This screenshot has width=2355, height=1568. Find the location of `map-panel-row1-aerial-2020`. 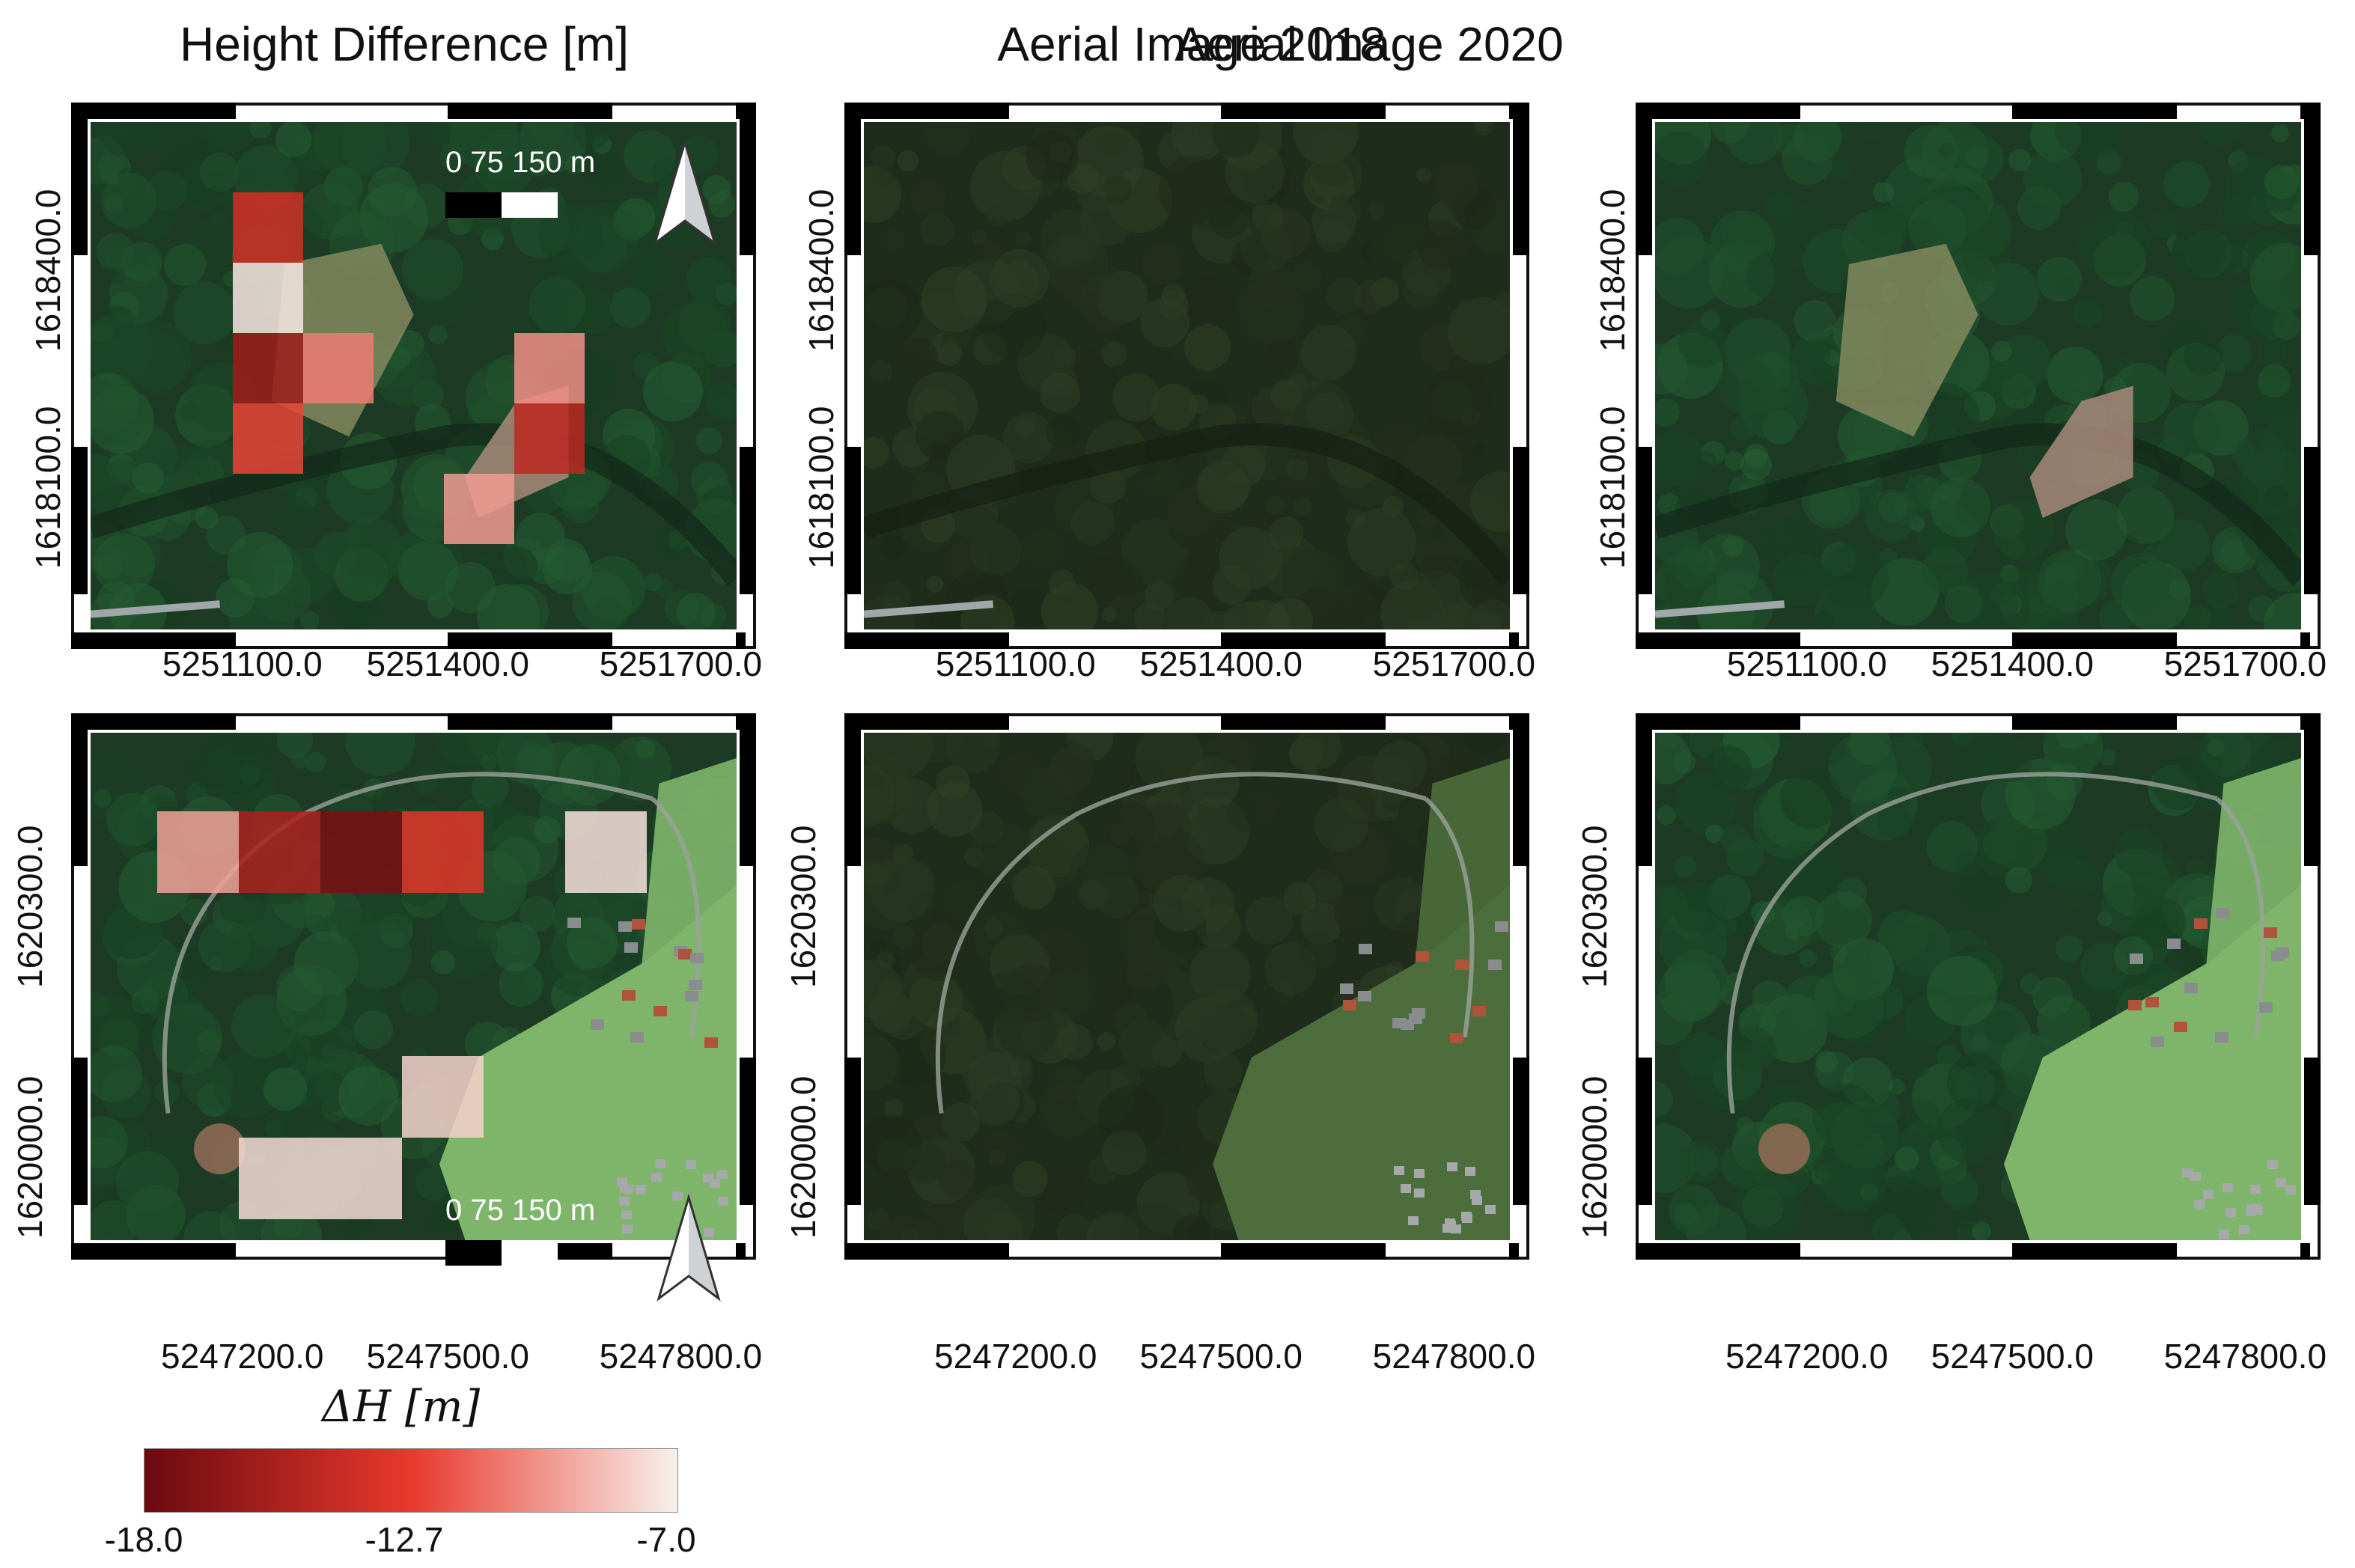

map-panel-row1-aerial-2020 is located at coordinates (1978, 376).